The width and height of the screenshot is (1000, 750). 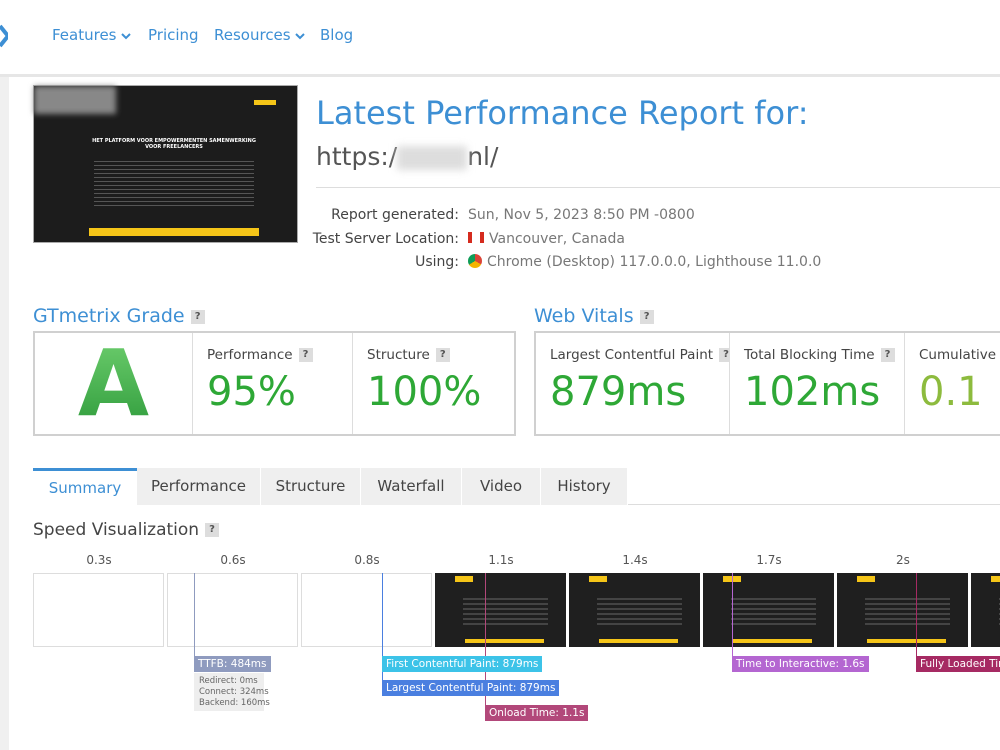 What do you see at coordinates (618, 392) in the screenshot?
I see `metric-value: 879ms` at bounding box center [618, 392].